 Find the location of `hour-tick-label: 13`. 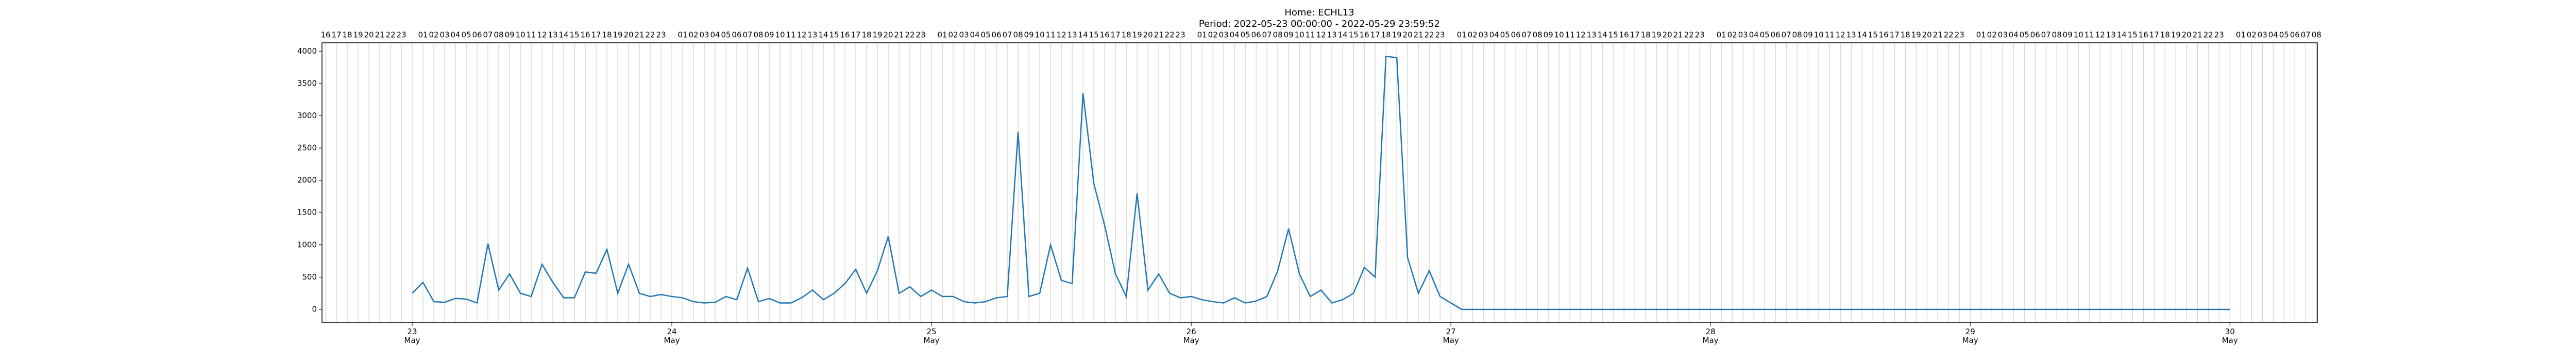

hour-tick-label: 13 is located at coordinates (813, 35).